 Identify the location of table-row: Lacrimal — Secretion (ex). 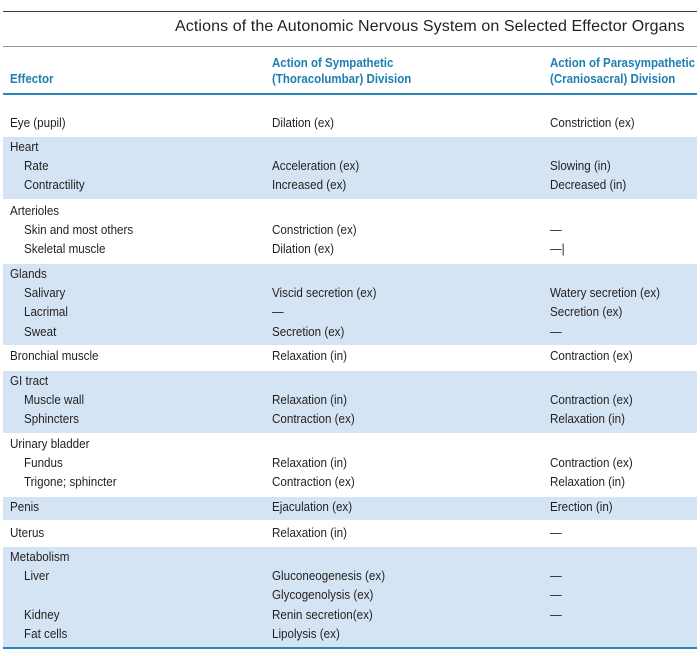
(350, 312).